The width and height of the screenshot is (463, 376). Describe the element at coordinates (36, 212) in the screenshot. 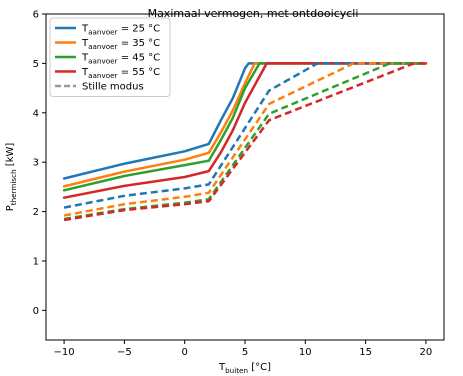

I see `y-tick-label: 2` at that location.